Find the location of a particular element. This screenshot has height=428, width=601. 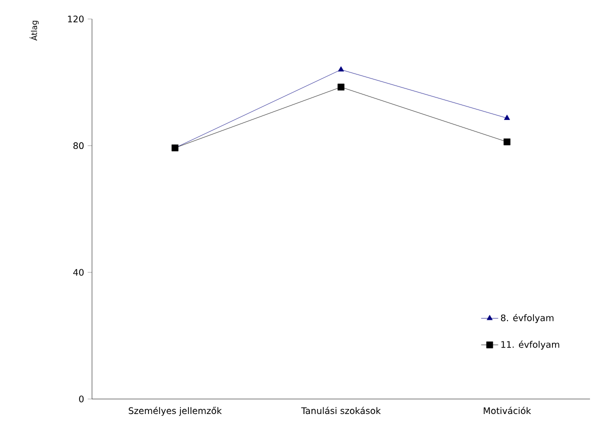

y-tick-label: 40 is located at coordinates (78, 272).